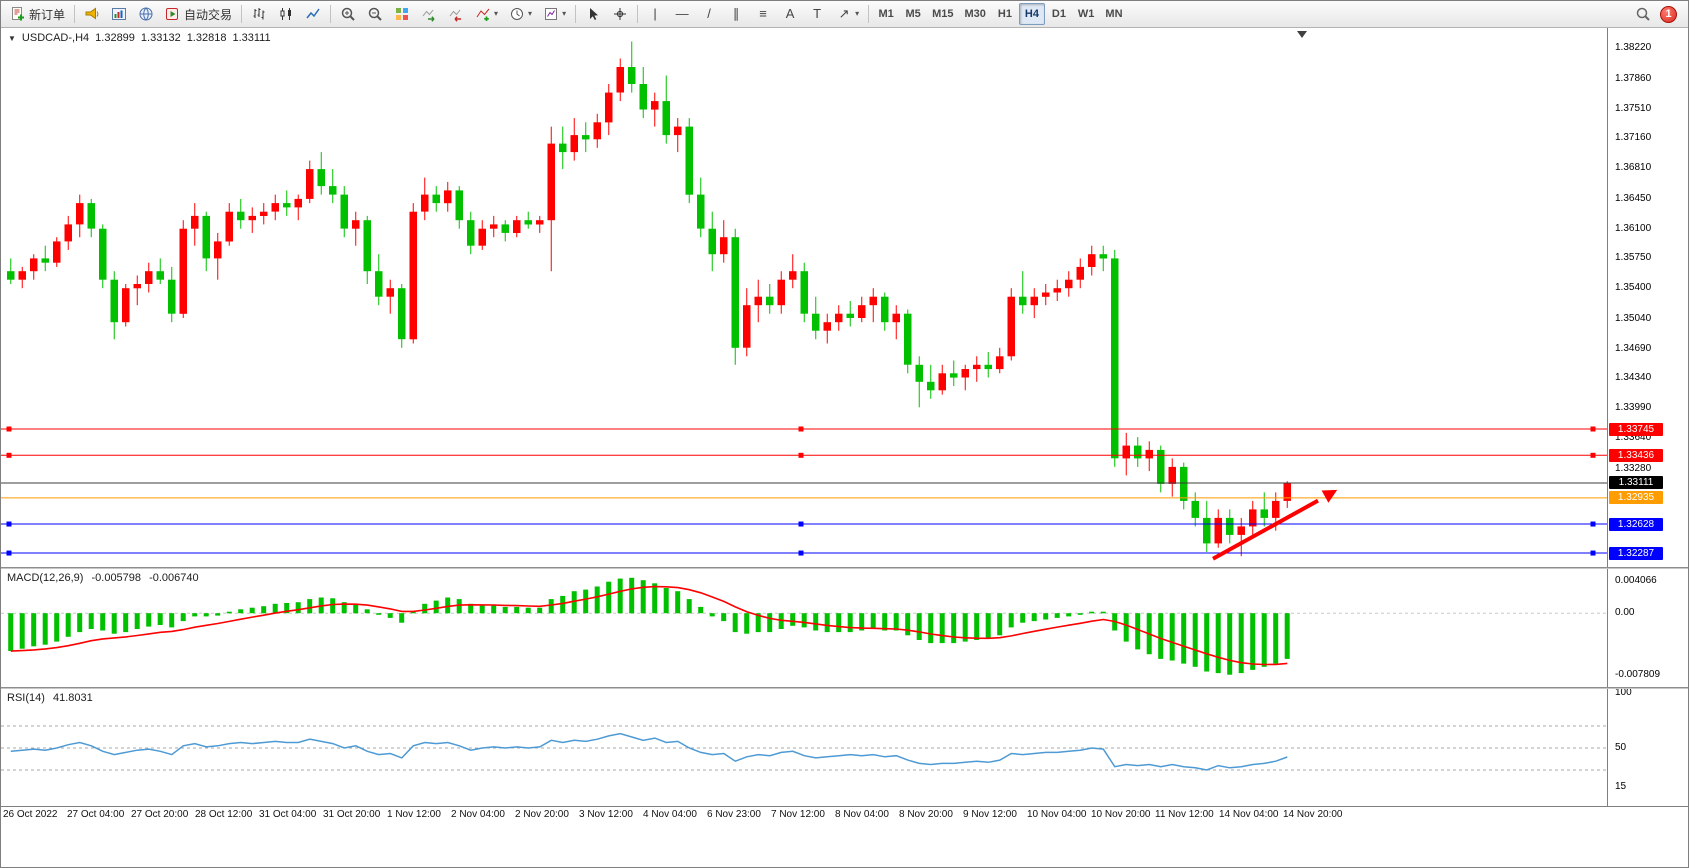 The image size is (1689, 868). I want to click on macd-histogram, so click(649, 626).